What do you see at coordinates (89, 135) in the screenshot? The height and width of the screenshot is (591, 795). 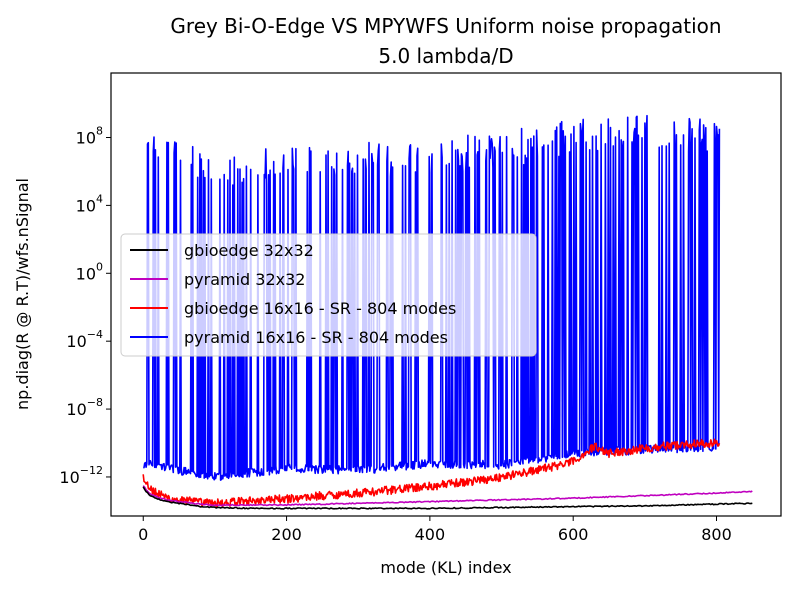 I see `y-tick-label: 10⁸` at bounding box center [89, 135].